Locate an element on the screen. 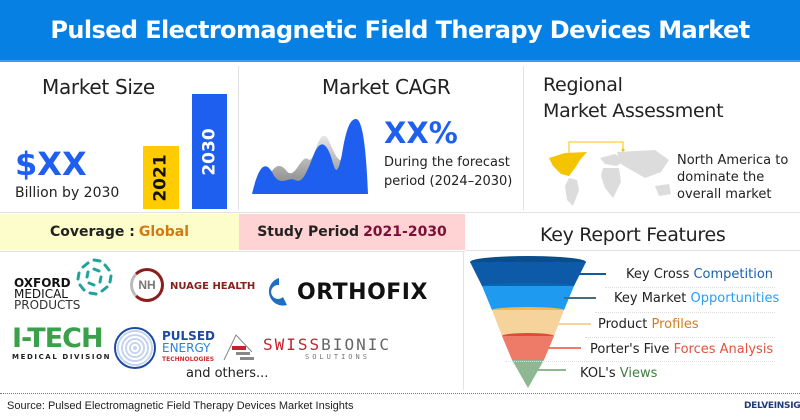 This screenshot has height=420, width=800. footer-divider is located at coordinates (400, 393).